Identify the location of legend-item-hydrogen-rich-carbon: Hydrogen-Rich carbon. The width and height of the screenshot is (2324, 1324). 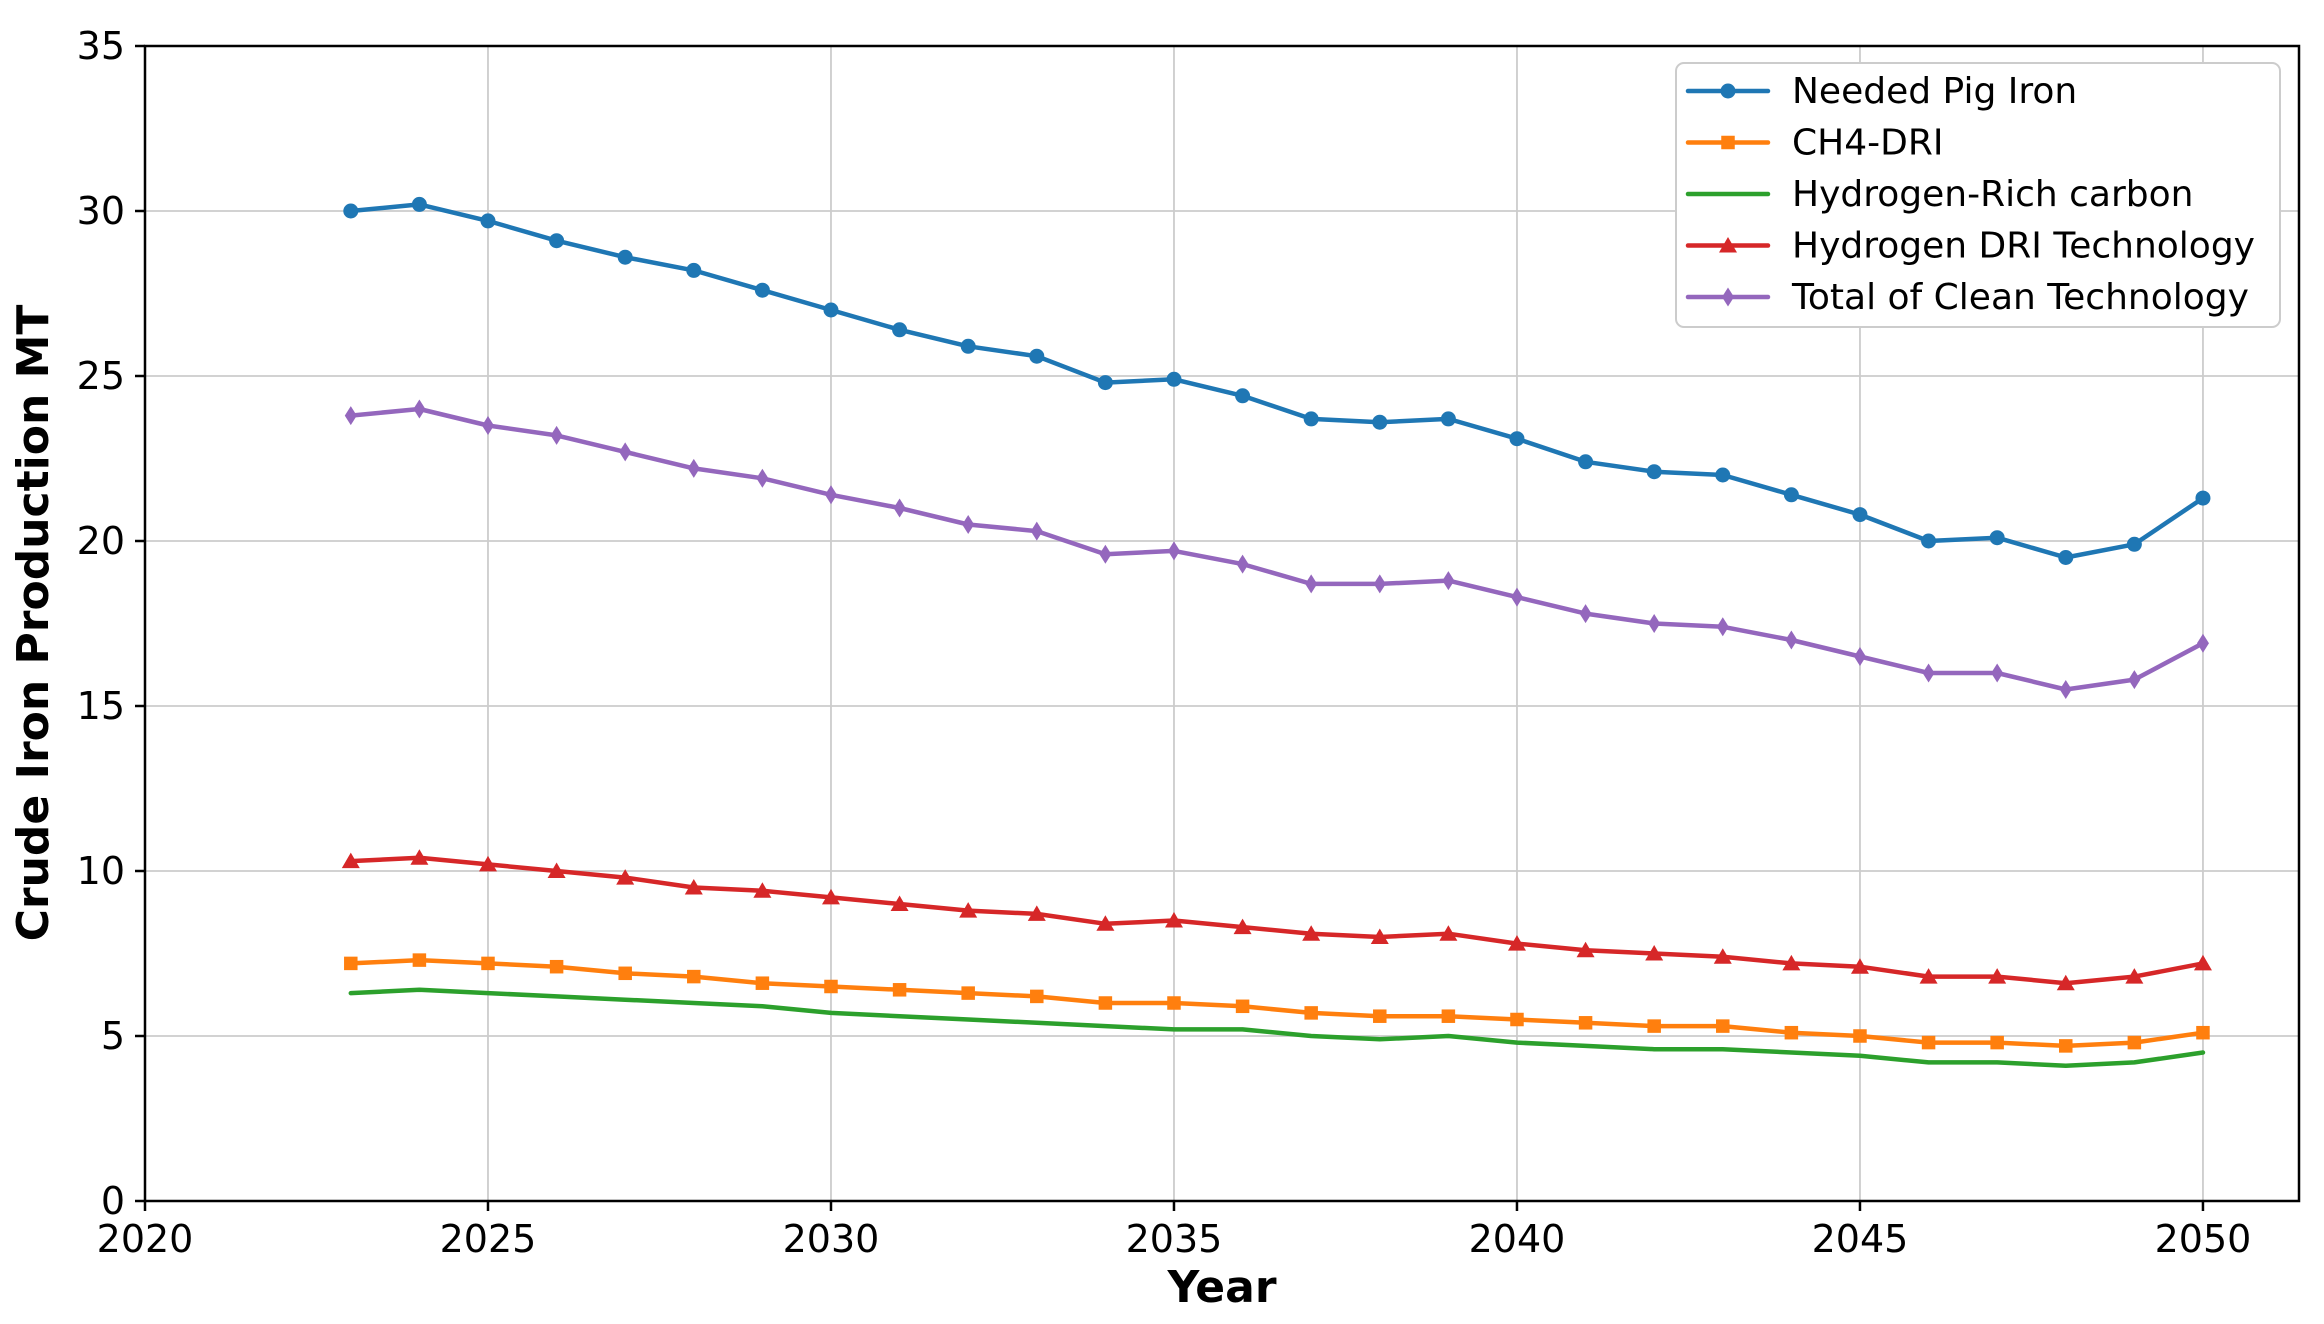
(1939, 194).